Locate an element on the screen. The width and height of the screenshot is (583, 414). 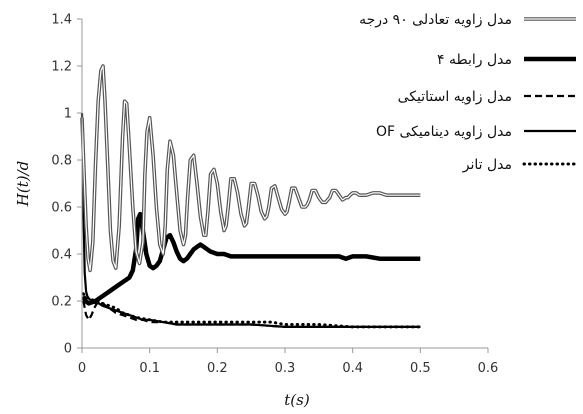
y-tick-labels: 0 0.2 0.4 0.6 0.8 1 1.2 1.4 is located at coordinates (66, 185).